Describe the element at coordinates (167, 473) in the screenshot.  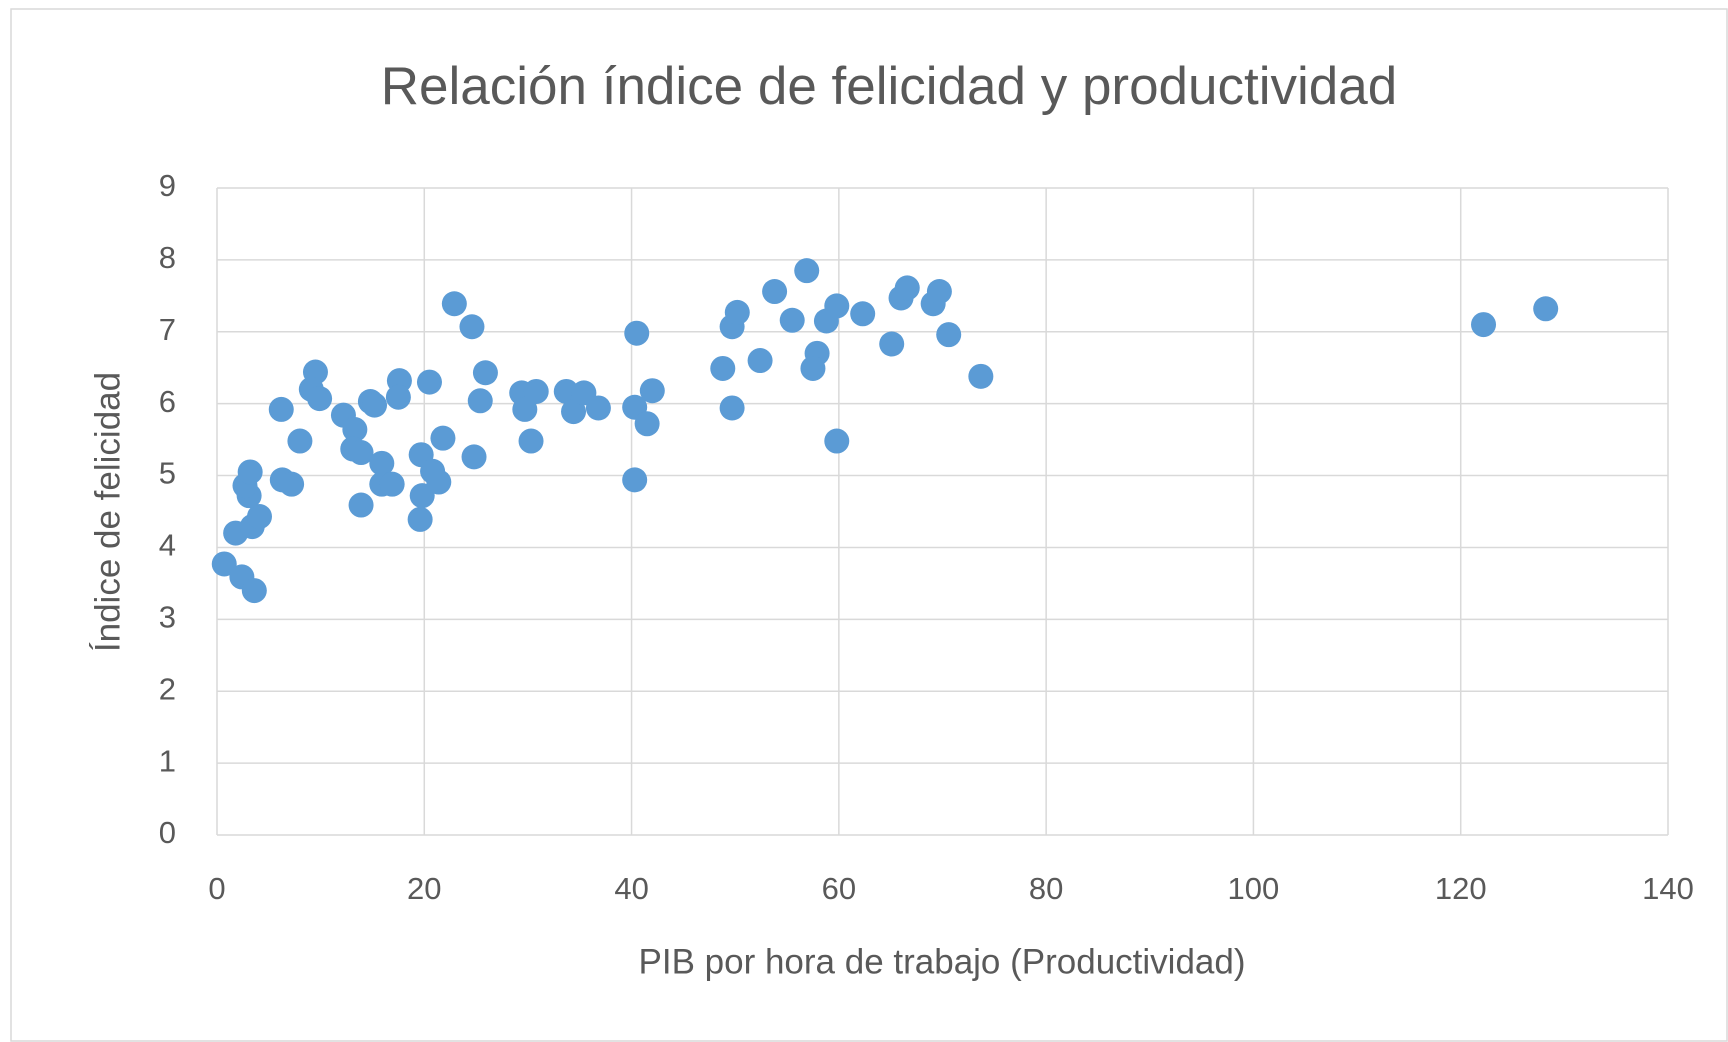
I see `y-tick-label: 5` at that location.